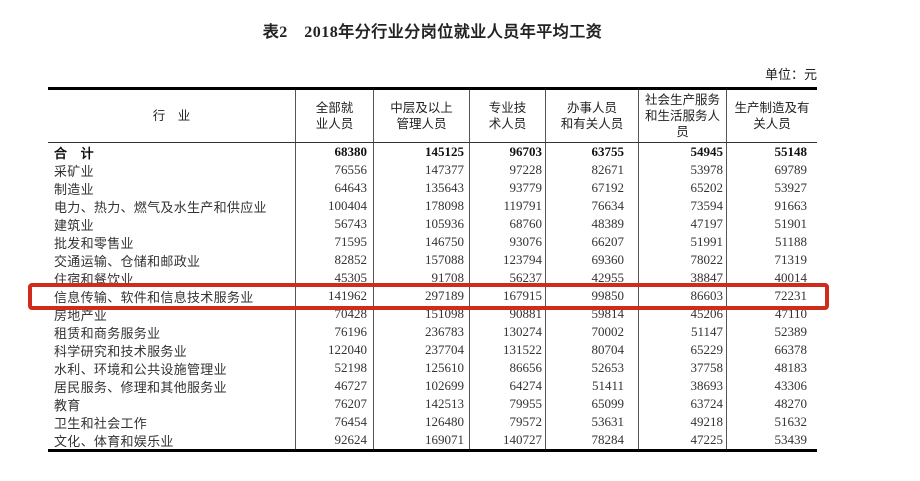 The width and height of the screenshot is (920, 481). What do you see at coordinates (591, 260) in the screenshot?
I see `wage-value: 69360` at bounding box center [591, 260].